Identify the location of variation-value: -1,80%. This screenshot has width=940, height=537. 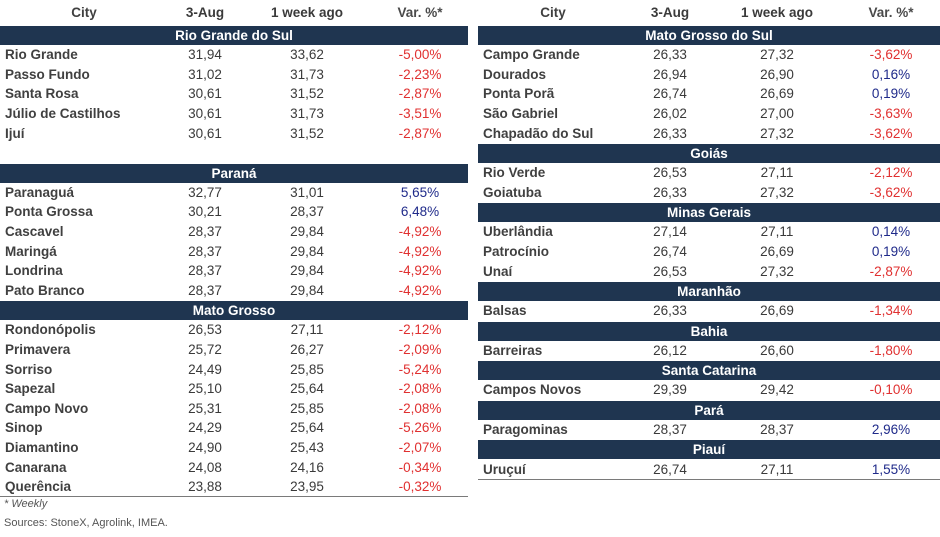
(891, 350).